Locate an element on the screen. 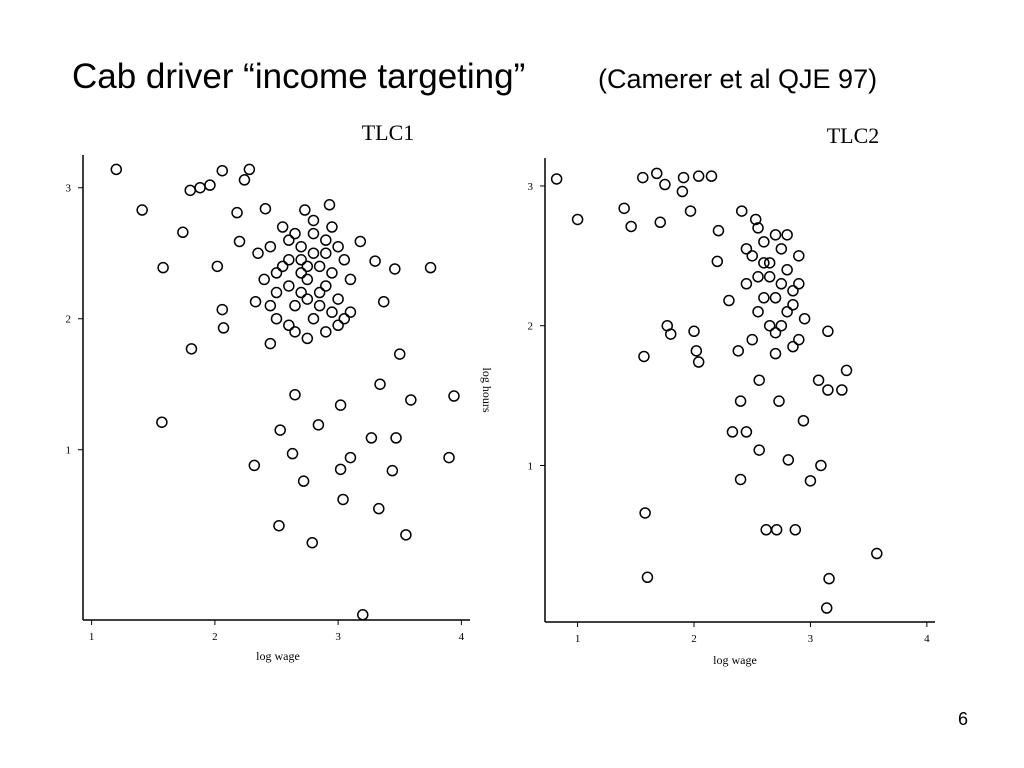 This screenshot has width=1024, height=768. chart-title: TLC1 is located at coordinates (388, 132).